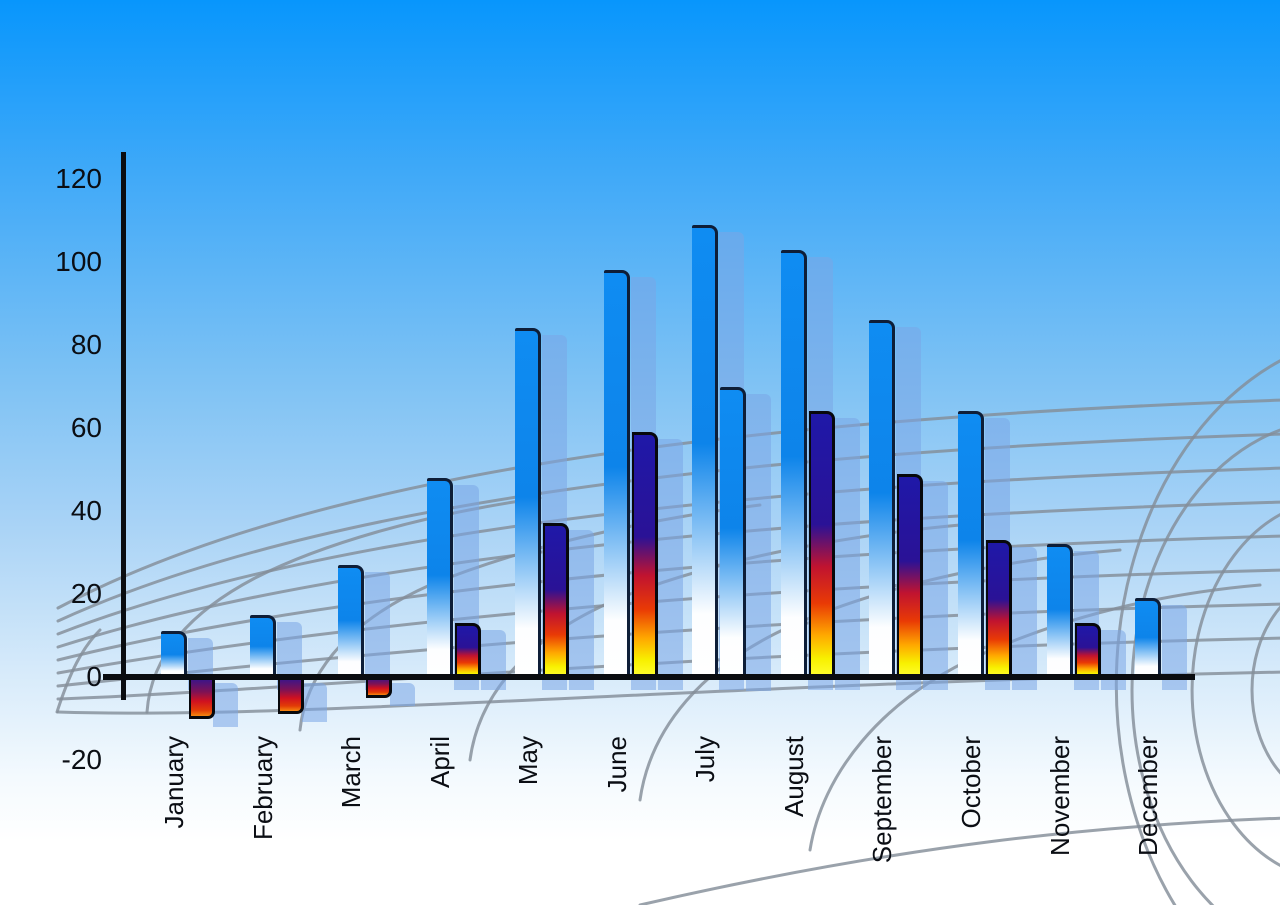 The image size is (1280, 905). What do you see at coordinates (225, 705) in the screenshot?
I see `bar-january-secondary-shadow` at bounding box center [225, 705].